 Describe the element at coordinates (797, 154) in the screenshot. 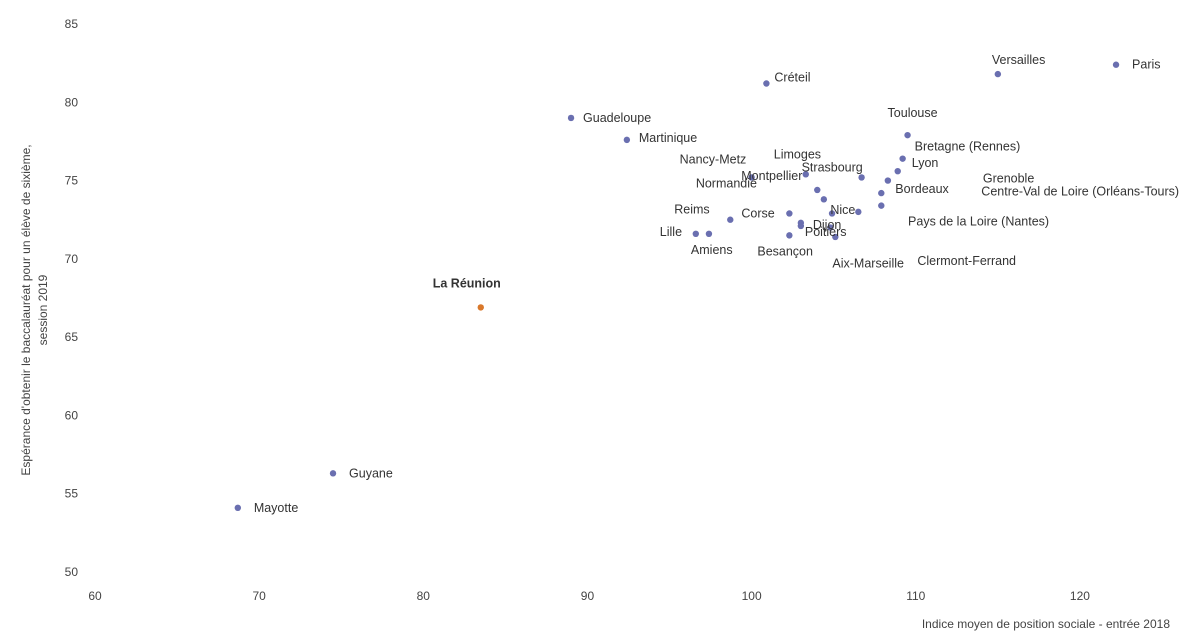

I see `point-label: Limoges` at that location.